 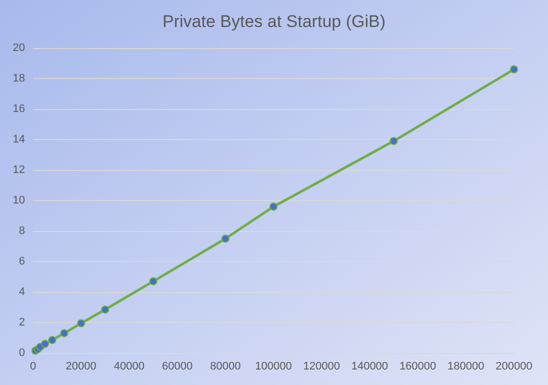 What do you see at coordinates (18, 200) in the screenshot?
I see `y-tick-label: 10` at bounding box center [18, 200].